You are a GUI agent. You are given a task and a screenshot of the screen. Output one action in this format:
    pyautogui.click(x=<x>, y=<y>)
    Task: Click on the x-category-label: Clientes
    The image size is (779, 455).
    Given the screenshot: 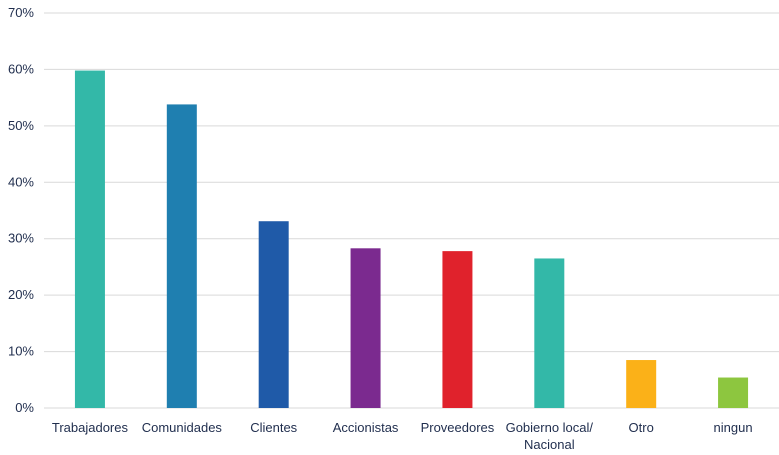 What is the action you would take?
    pyautogui.click(x=273, y=427)
    